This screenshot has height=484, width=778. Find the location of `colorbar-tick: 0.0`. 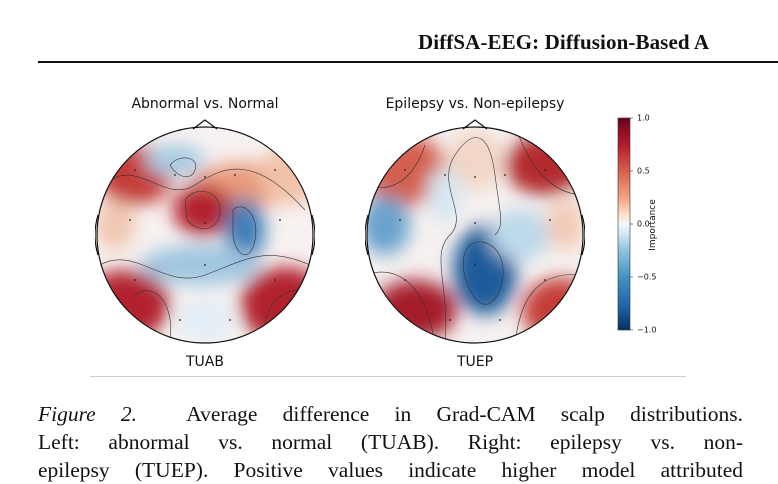

colorbar-tick: 0.0 is located at coordinates (643, 224).